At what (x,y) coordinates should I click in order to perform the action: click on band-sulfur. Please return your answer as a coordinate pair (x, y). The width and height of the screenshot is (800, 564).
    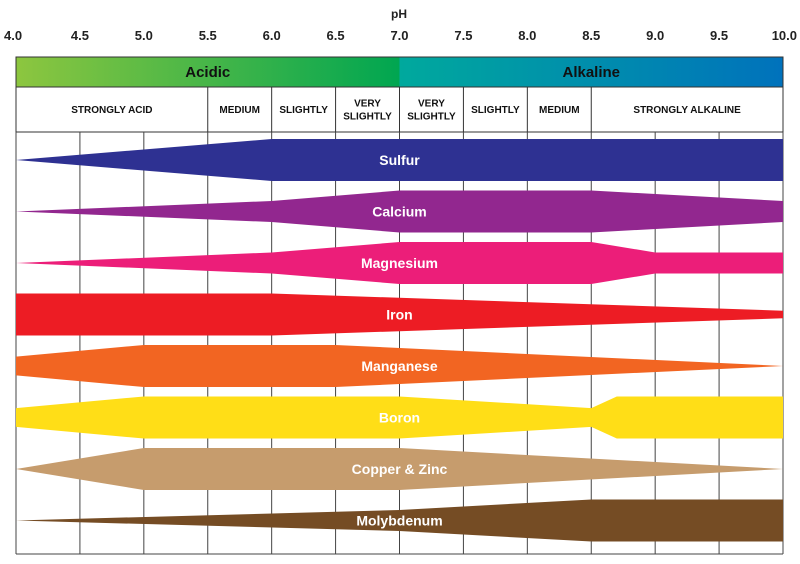
    Looking at the image, I should click on (399, 160).